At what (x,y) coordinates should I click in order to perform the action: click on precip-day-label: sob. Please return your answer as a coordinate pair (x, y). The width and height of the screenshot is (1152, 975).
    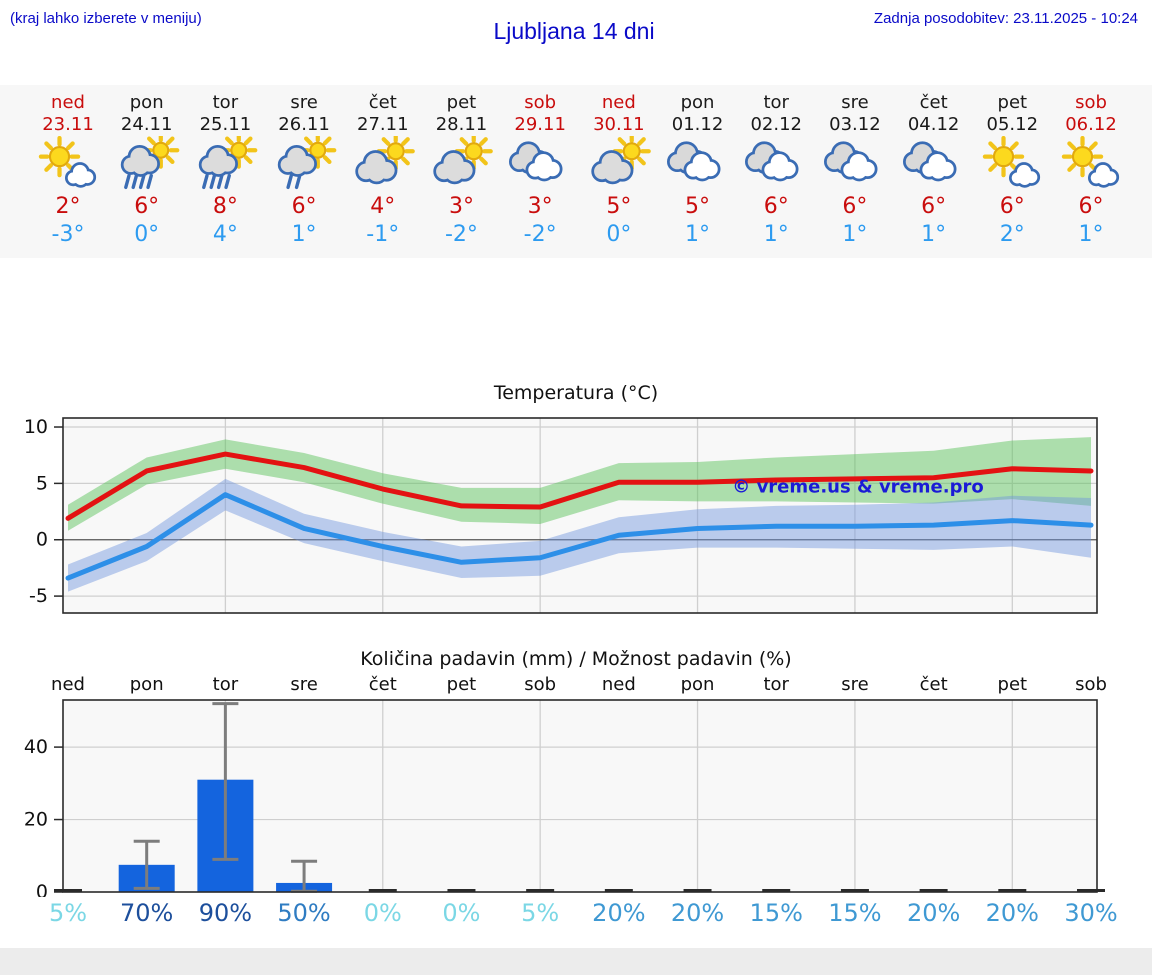
    Looking at the image, I should click on (540, 684).